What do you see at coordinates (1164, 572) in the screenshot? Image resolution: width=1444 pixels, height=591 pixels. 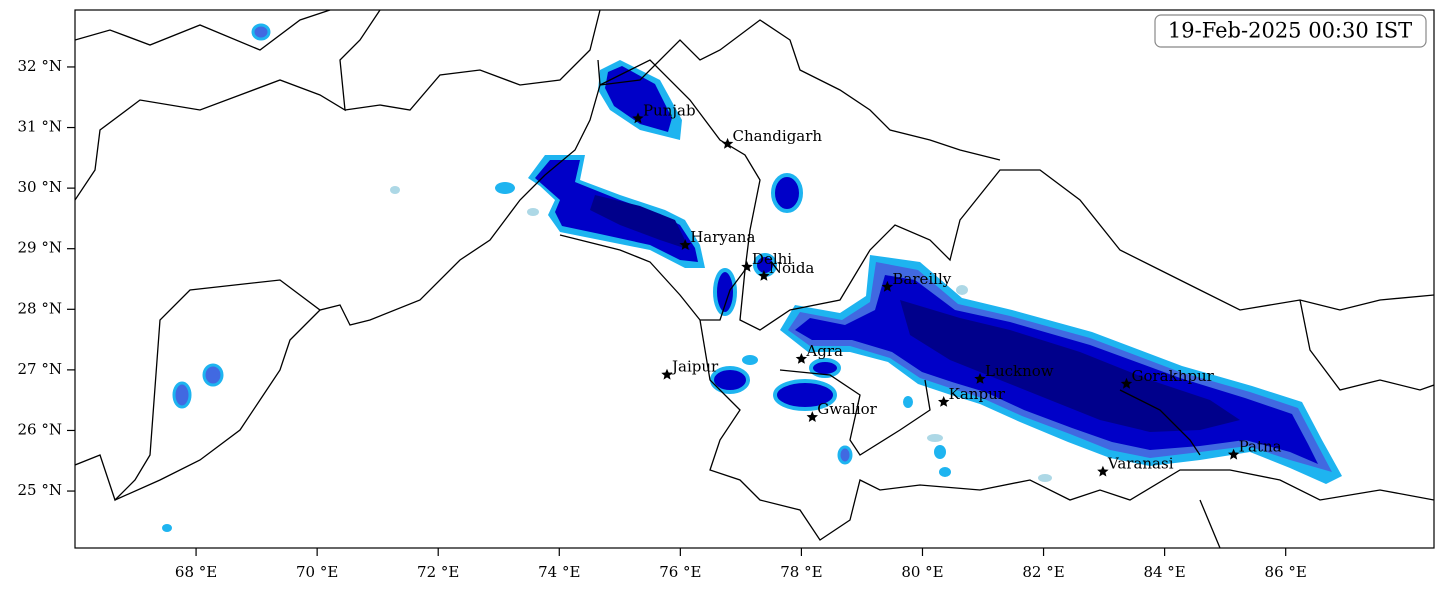 I see `x-tick-label: 84 °E` at bounding box center [1164, 572].